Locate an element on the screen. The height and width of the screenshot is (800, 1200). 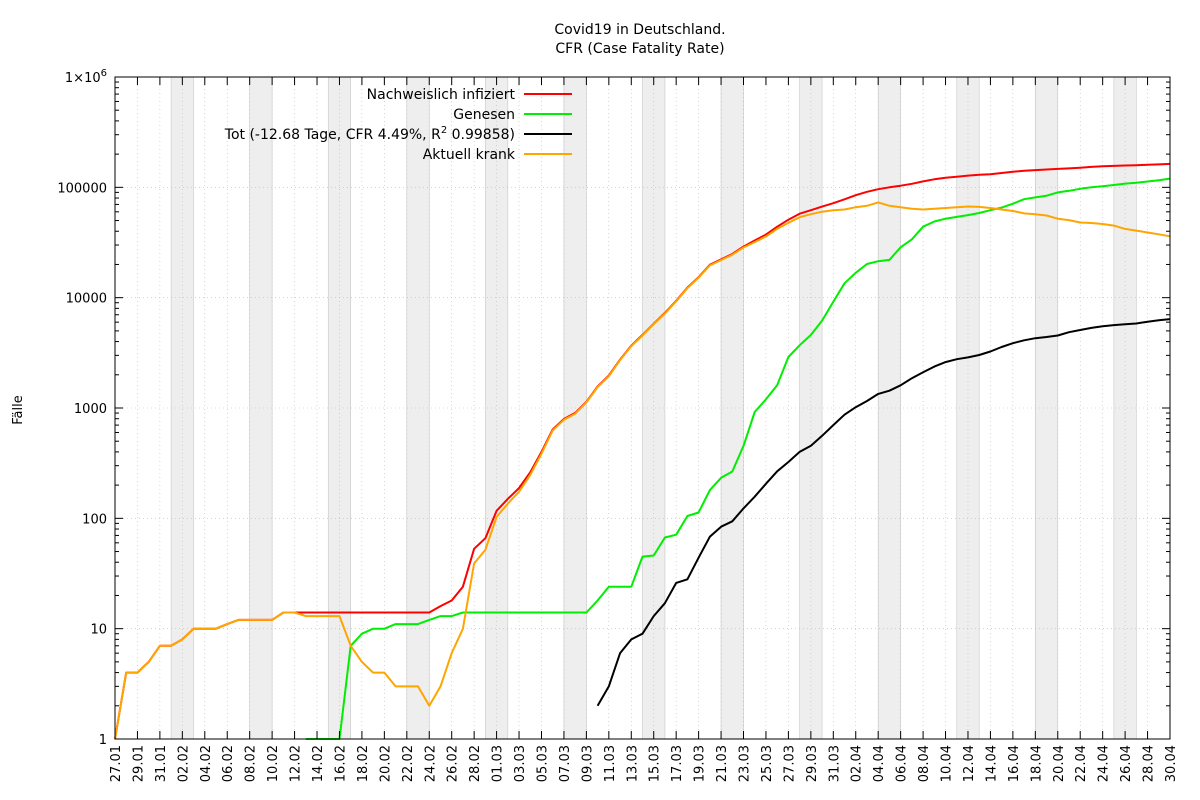
x-tick-label: 02.04 is located at coordinates (857, 763).